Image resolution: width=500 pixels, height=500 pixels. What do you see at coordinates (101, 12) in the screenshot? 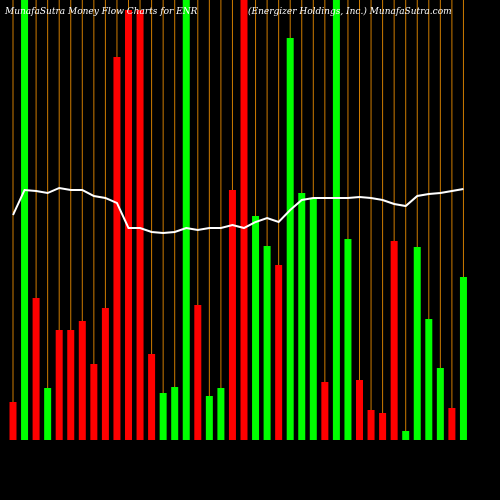
I see `chart-title: MunafaSutra Money Flow Charts for ENR` at bounding box center [101, 12].